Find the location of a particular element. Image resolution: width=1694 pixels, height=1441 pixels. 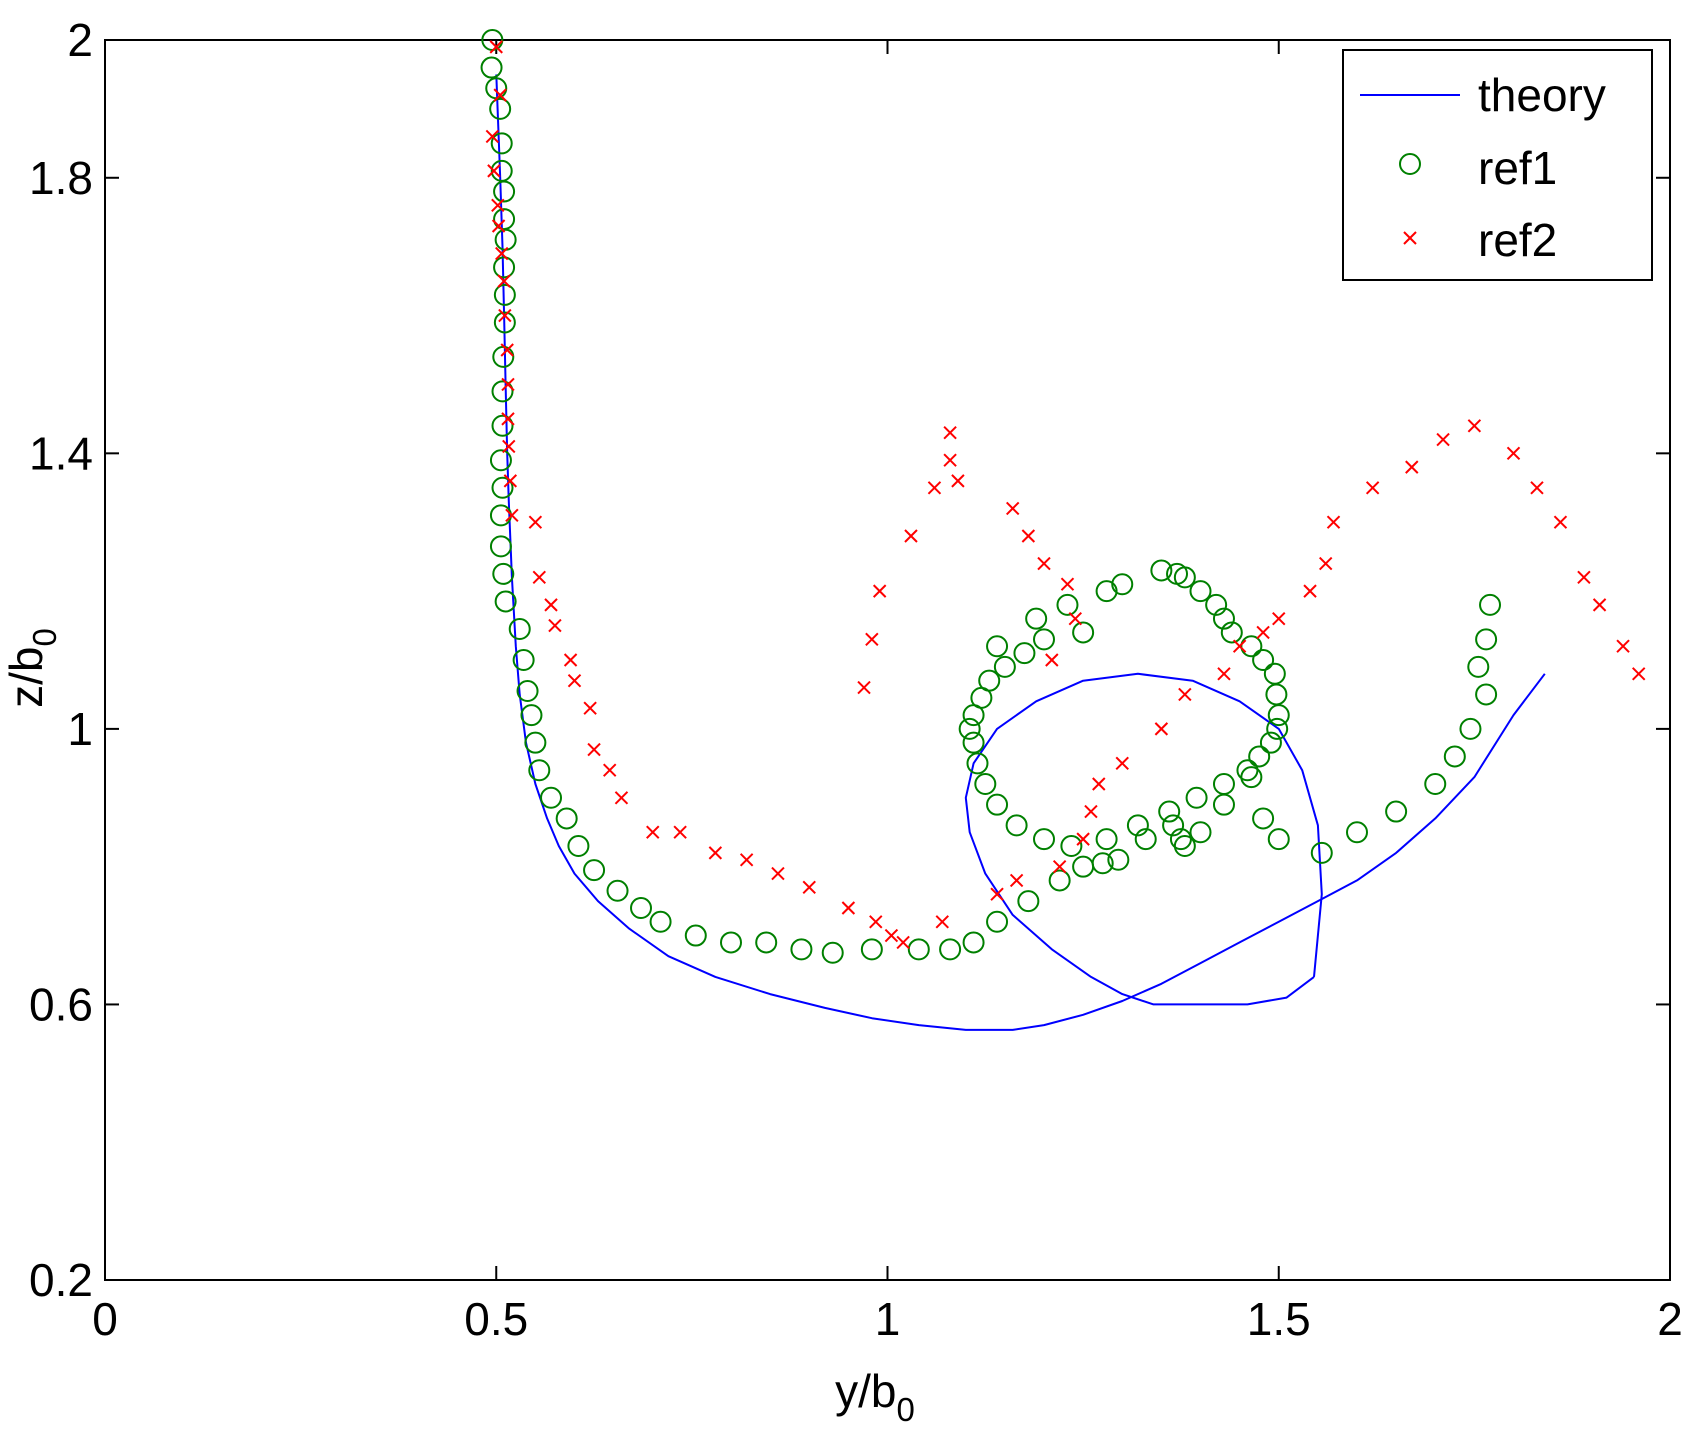

legend-theory-label: theory is located at coordinates (1542, 95).